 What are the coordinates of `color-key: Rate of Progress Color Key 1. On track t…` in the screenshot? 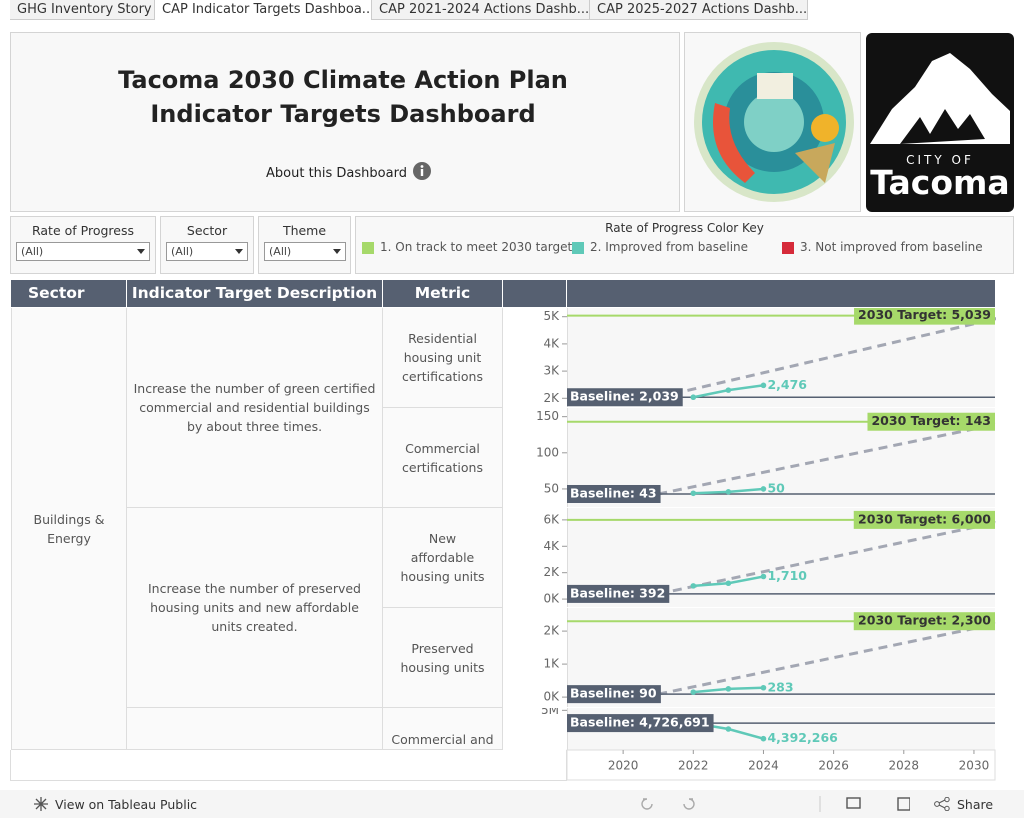 It's located at (684, 245).